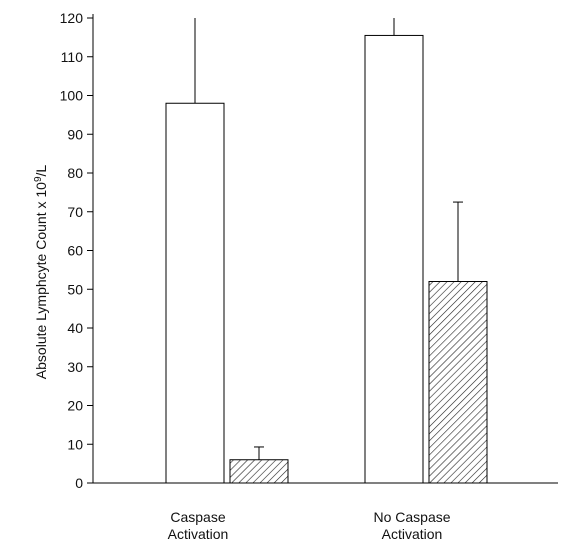 This screenshot has height=545, width=562. Describe the element at coordinates (75, 251) in the screenshot. I see `y-tick-label: 60` at that location.